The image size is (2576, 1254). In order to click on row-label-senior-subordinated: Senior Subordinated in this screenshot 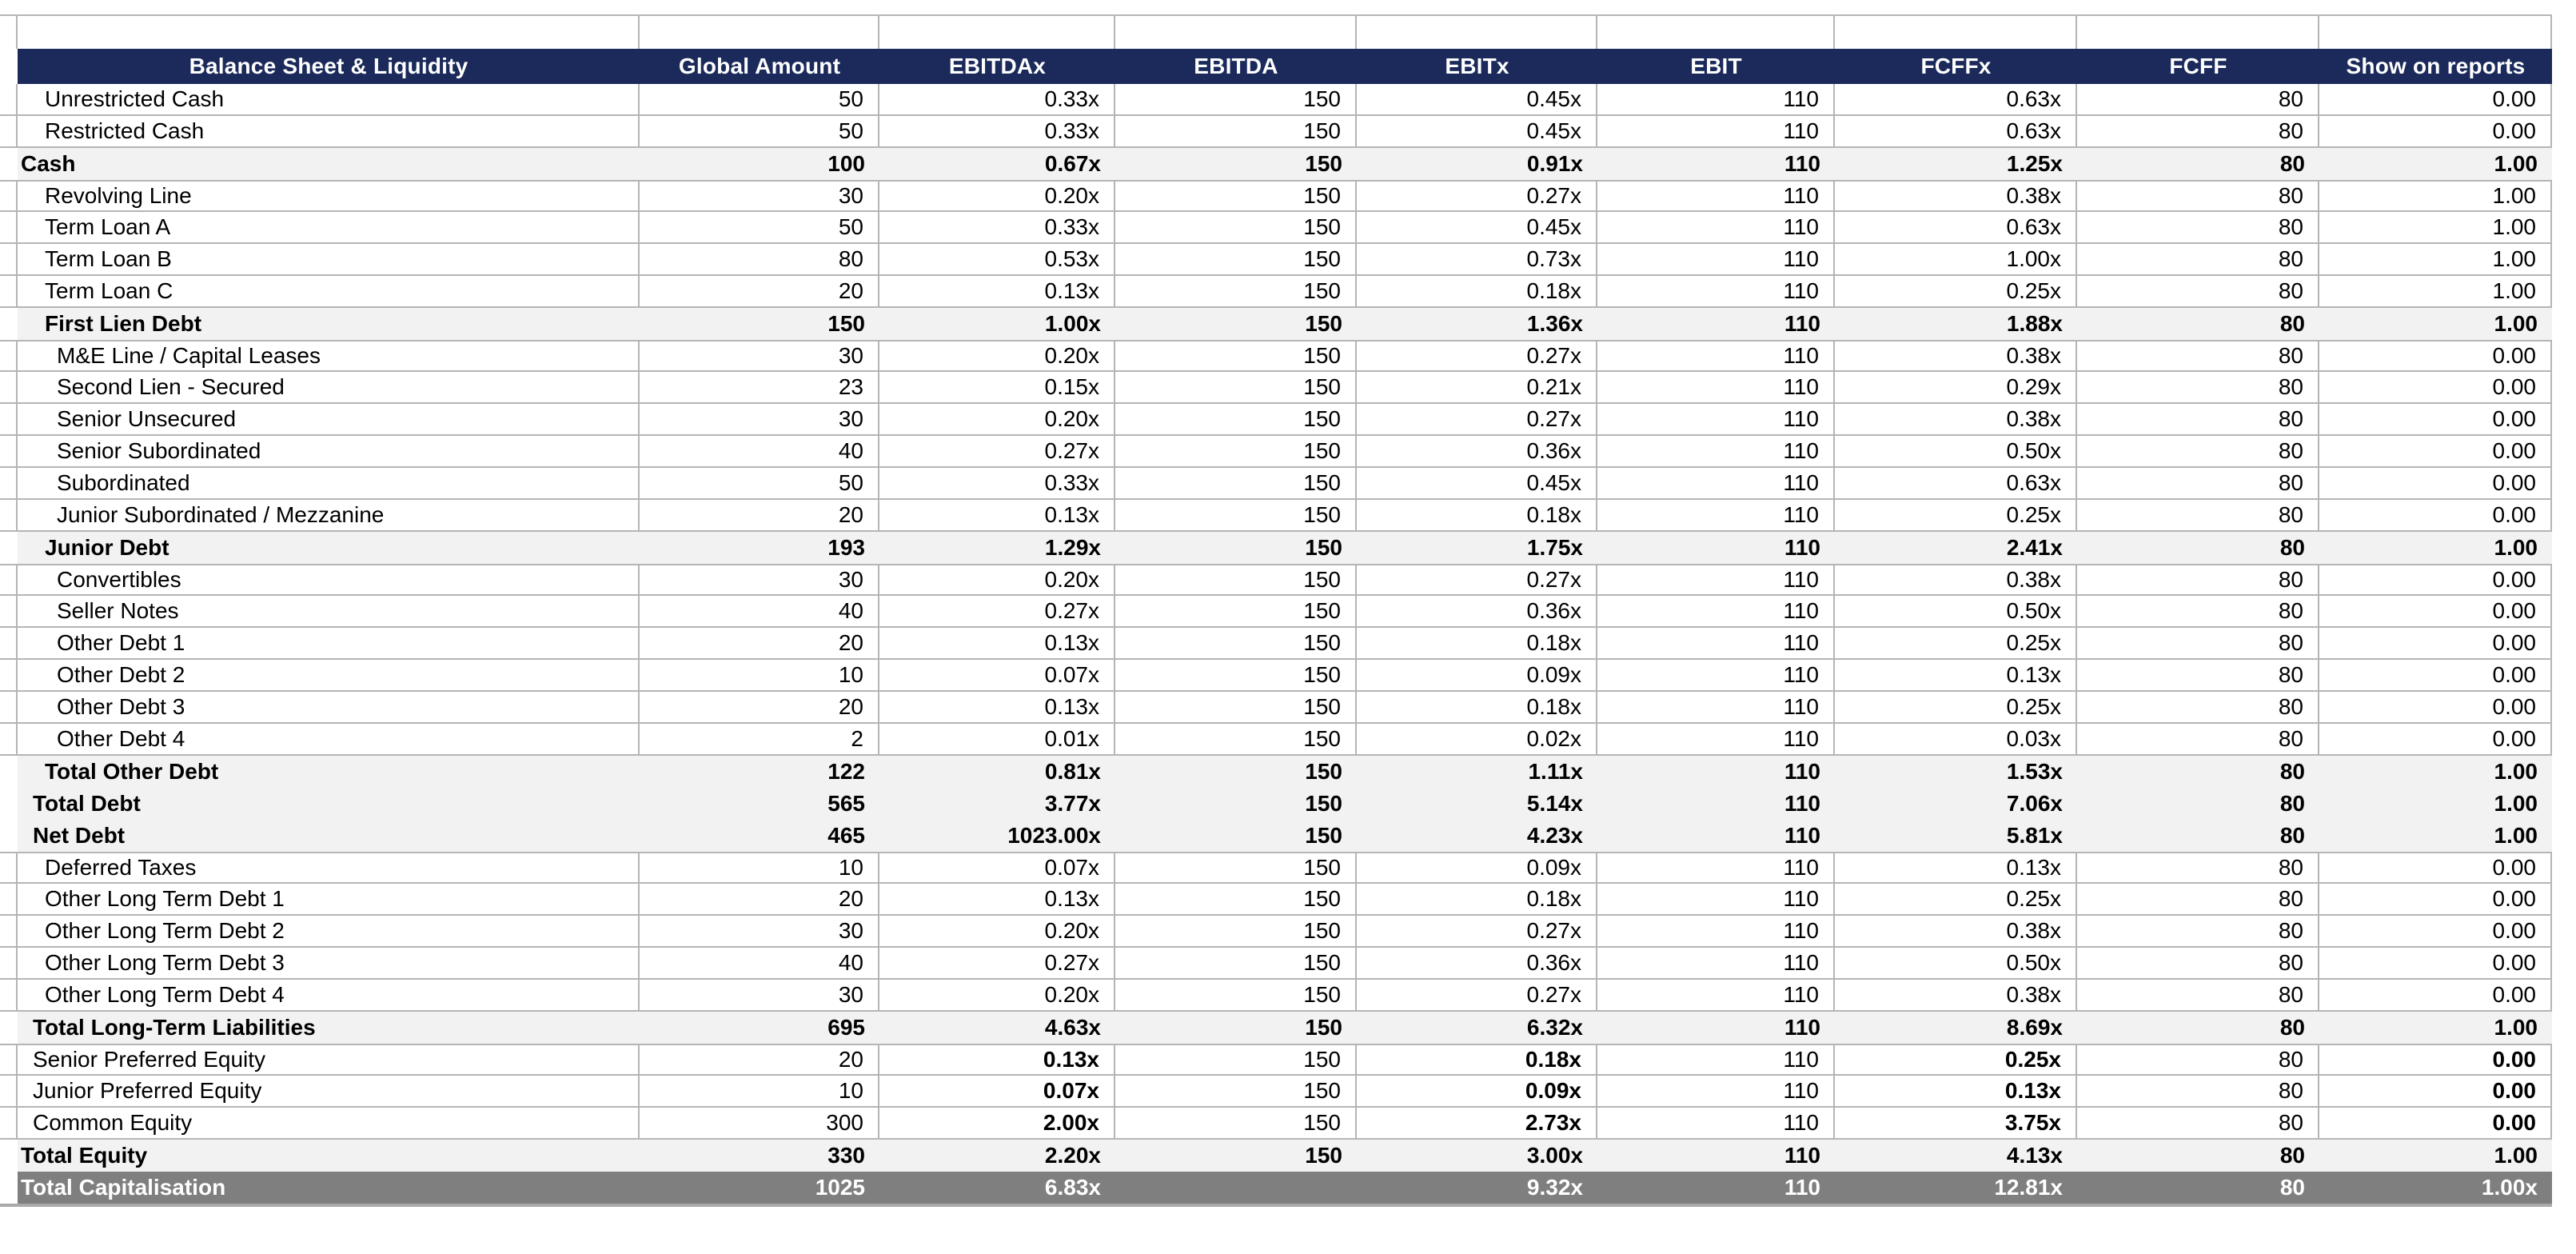, I will do `click(329, 452)`.